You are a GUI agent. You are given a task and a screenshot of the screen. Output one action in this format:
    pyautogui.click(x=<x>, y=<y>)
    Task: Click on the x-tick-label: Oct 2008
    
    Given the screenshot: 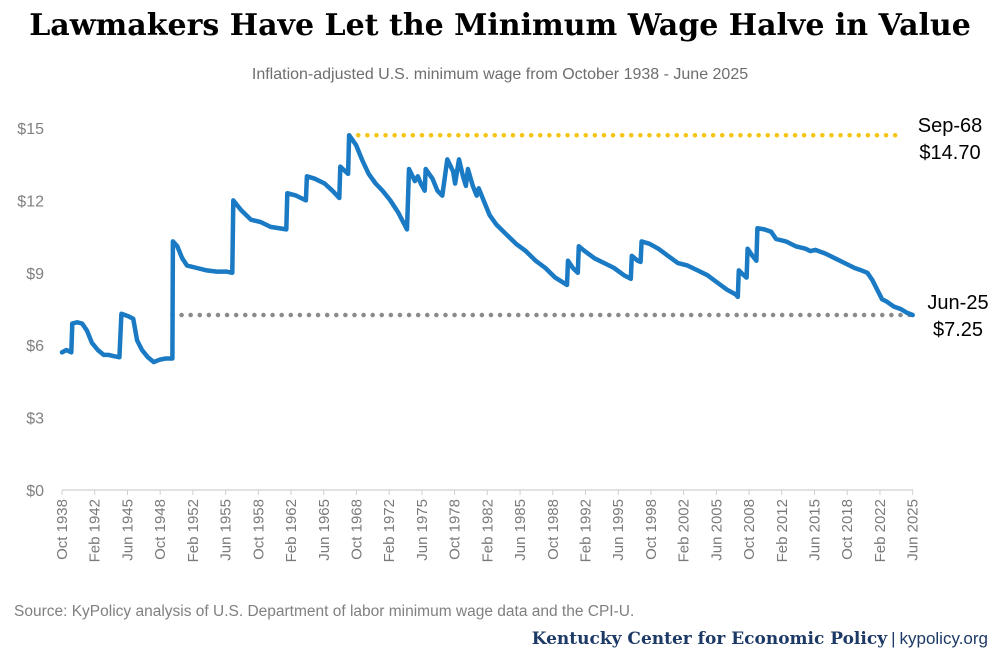 What is the action you would take?
    pyautogui.click(x=749, y=529)
    